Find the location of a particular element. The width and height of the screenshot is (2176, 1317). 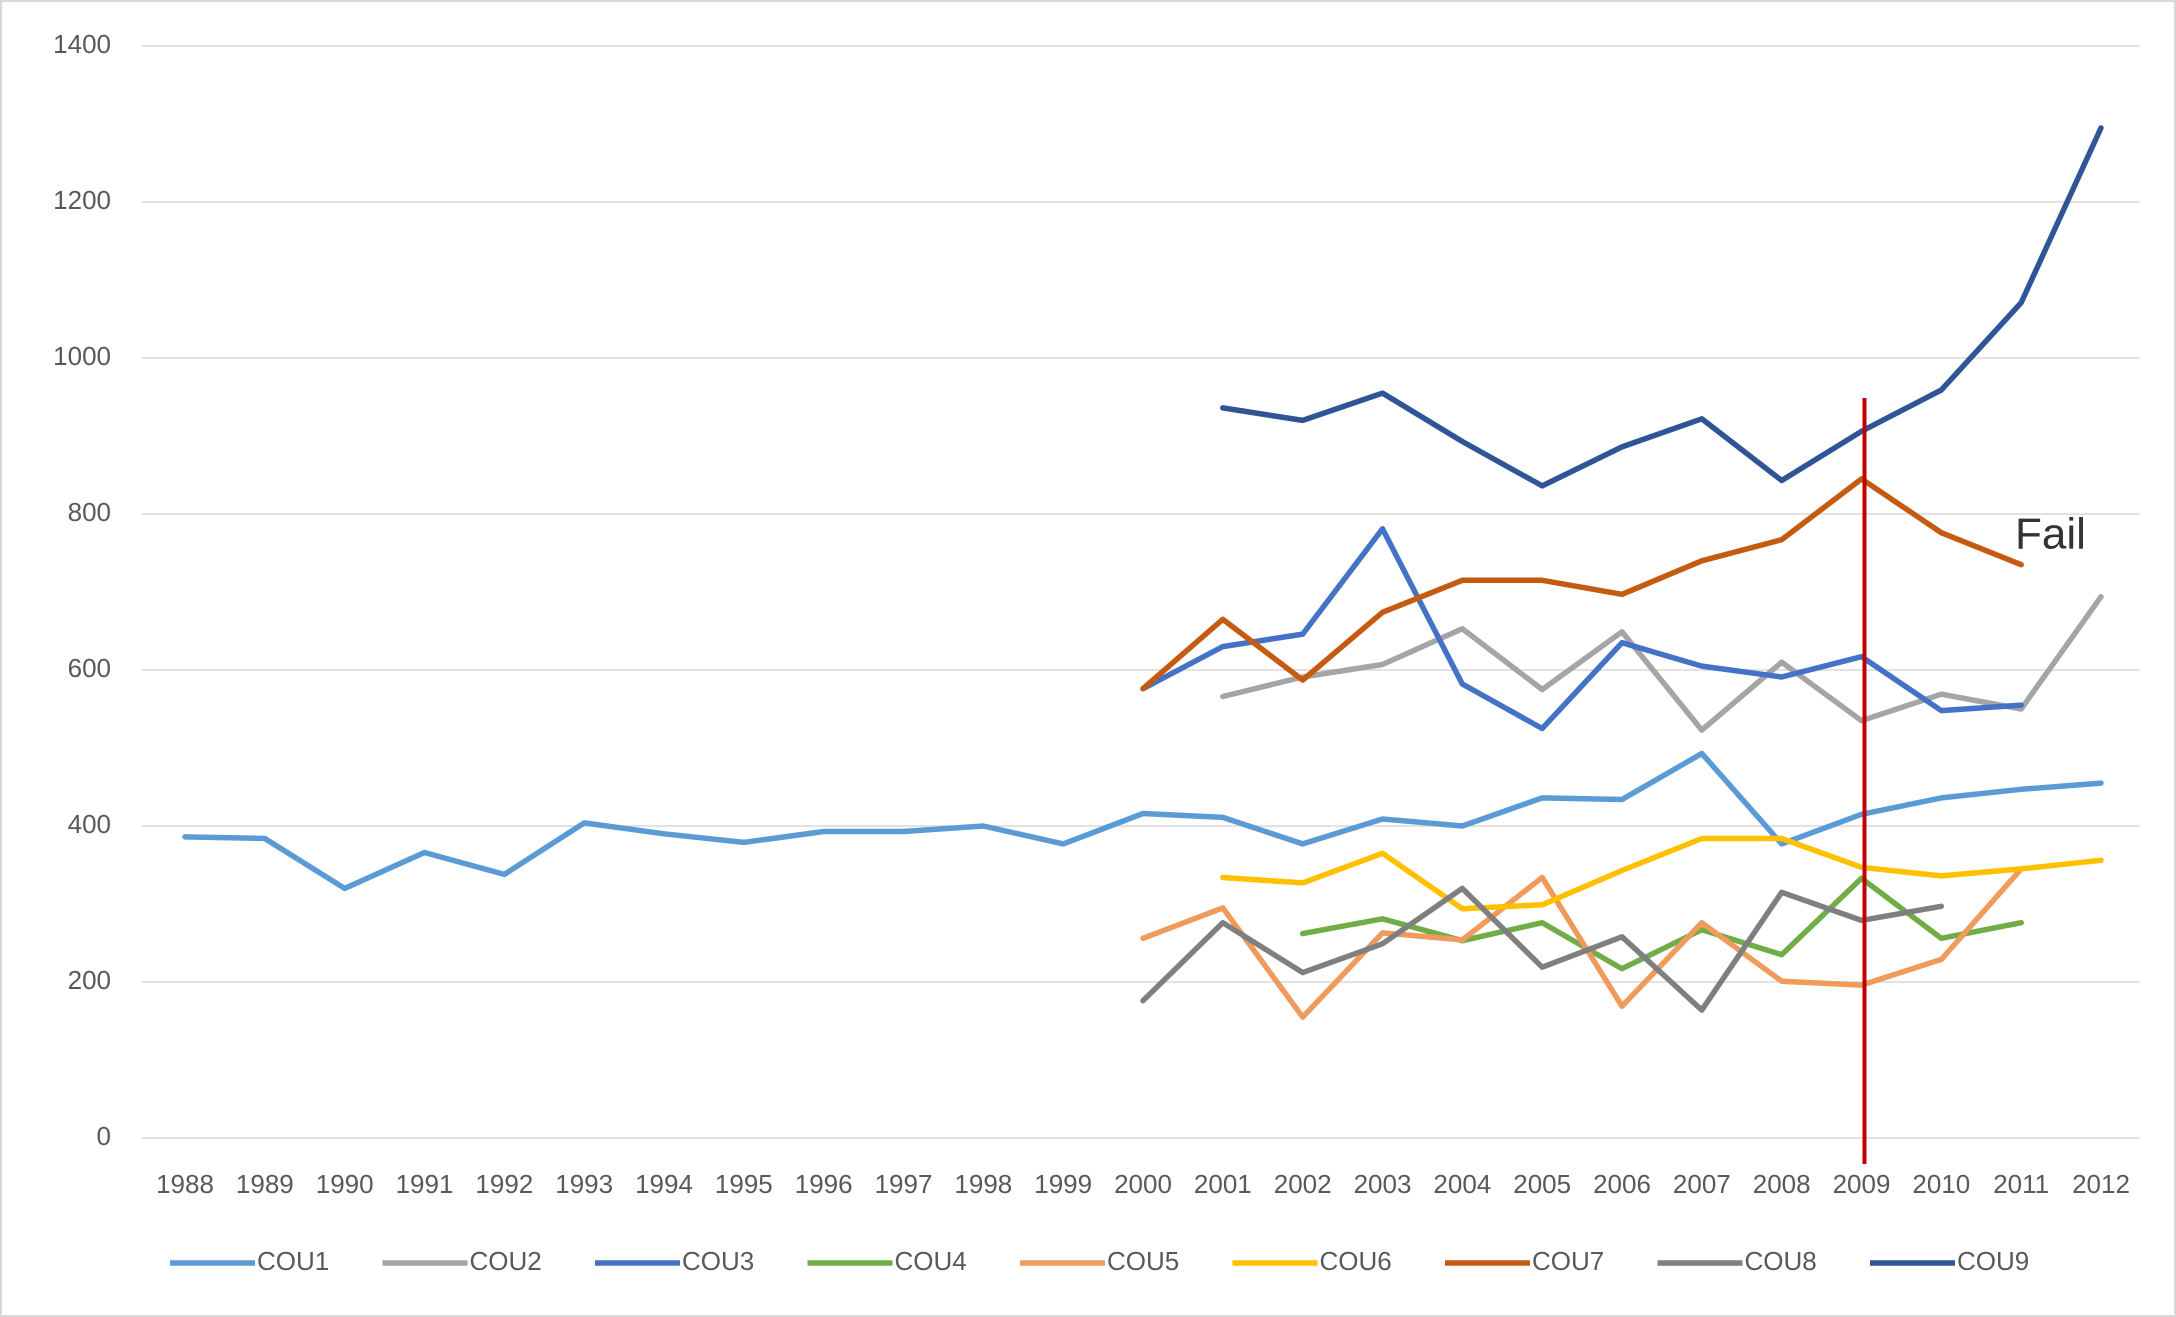

x-tick-label: 2007 is located at coordinates (1702, 1184).